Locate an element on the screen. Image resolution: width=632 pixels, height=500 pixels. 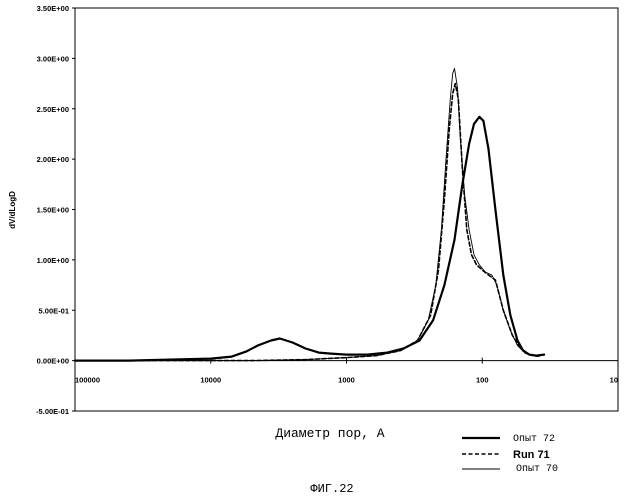
legend-label-1: Опыт 72 is located at coordinates (534, 439).